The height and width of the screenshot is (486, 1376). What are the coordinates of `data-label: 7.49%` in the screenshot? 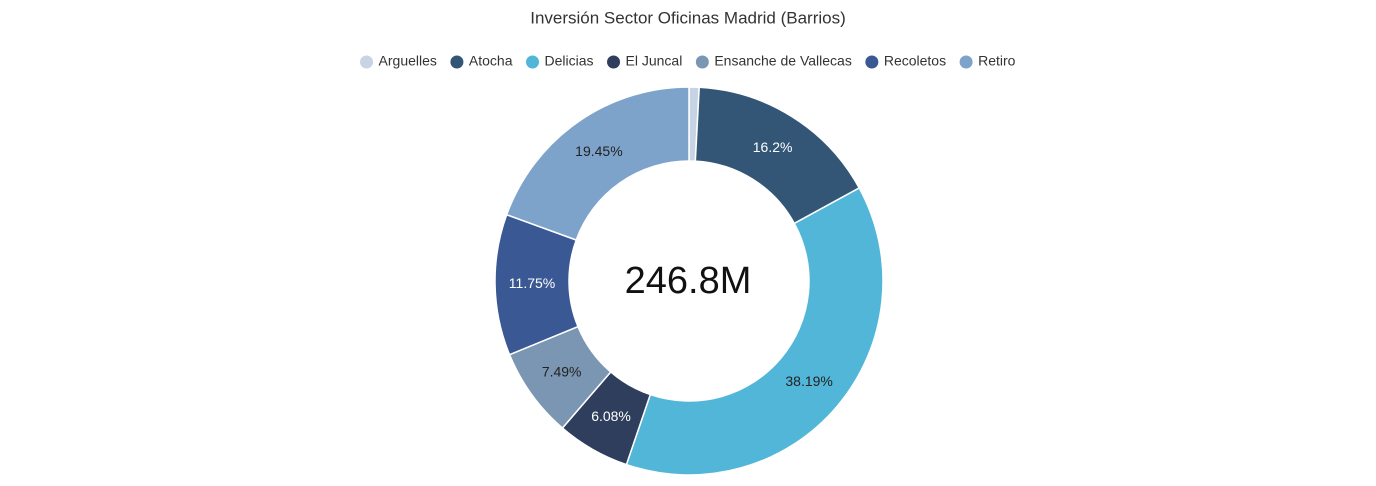 It's located at (562, 372).